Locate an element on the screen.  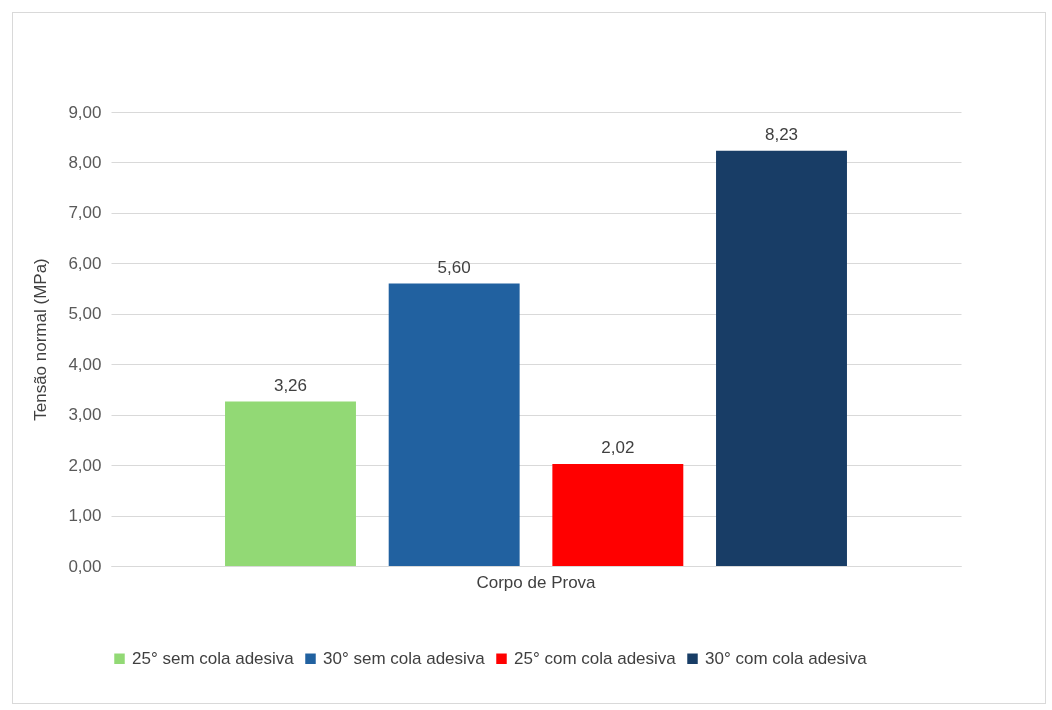
data-label: 3,26 is located at coordinates (290, 385).